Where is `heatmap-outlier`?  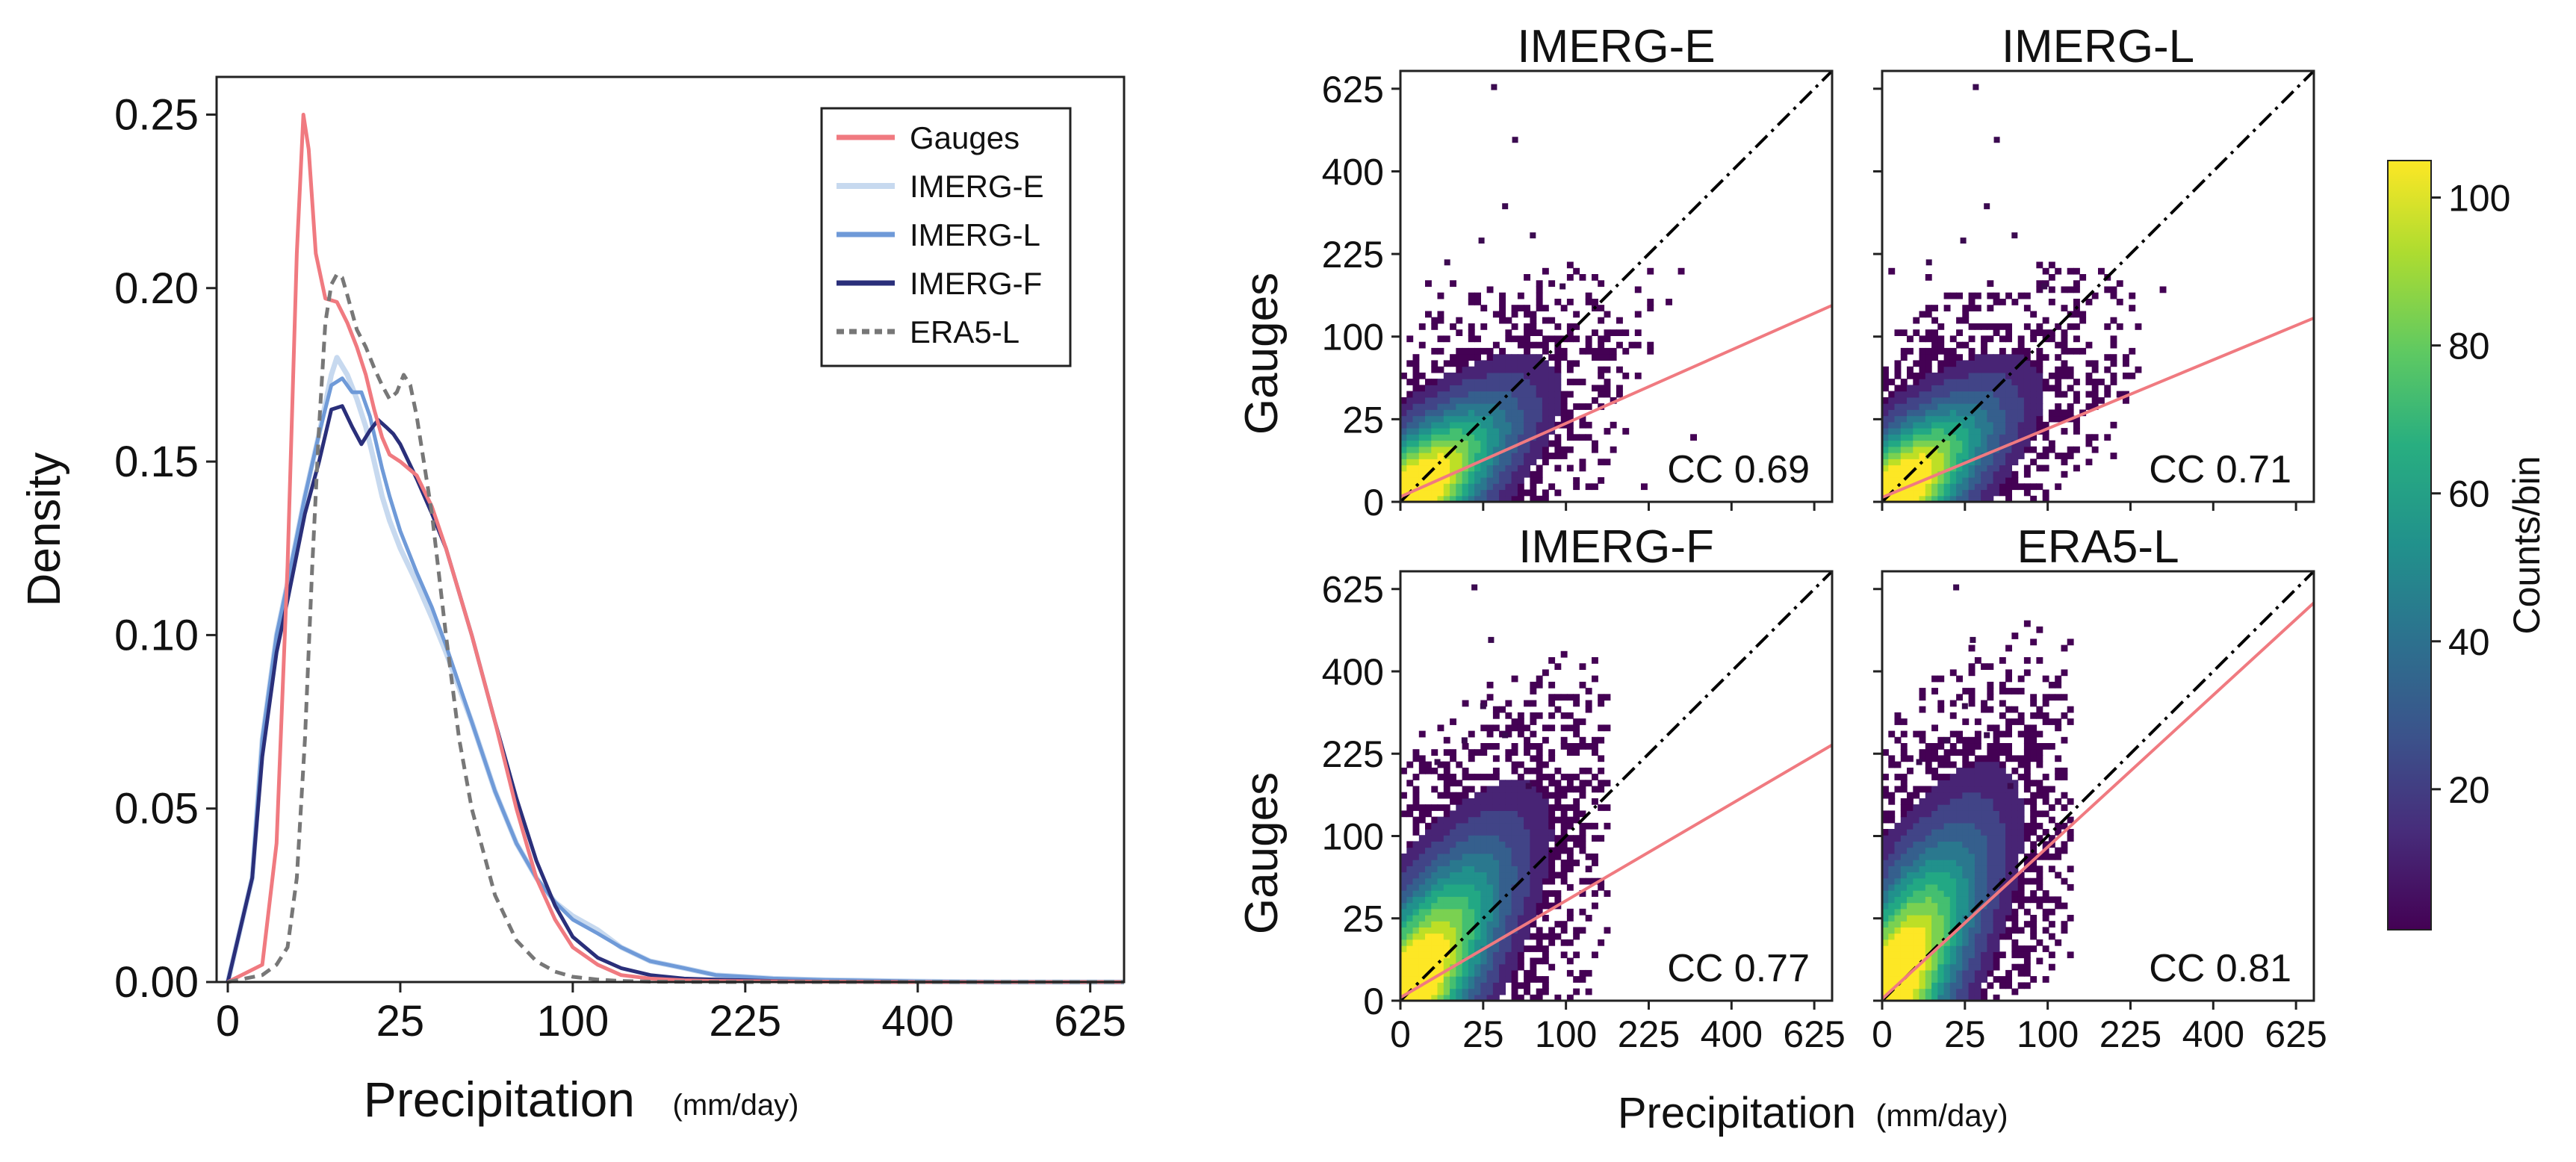
heatmap-outlier is located at coordinates (1964, 241).